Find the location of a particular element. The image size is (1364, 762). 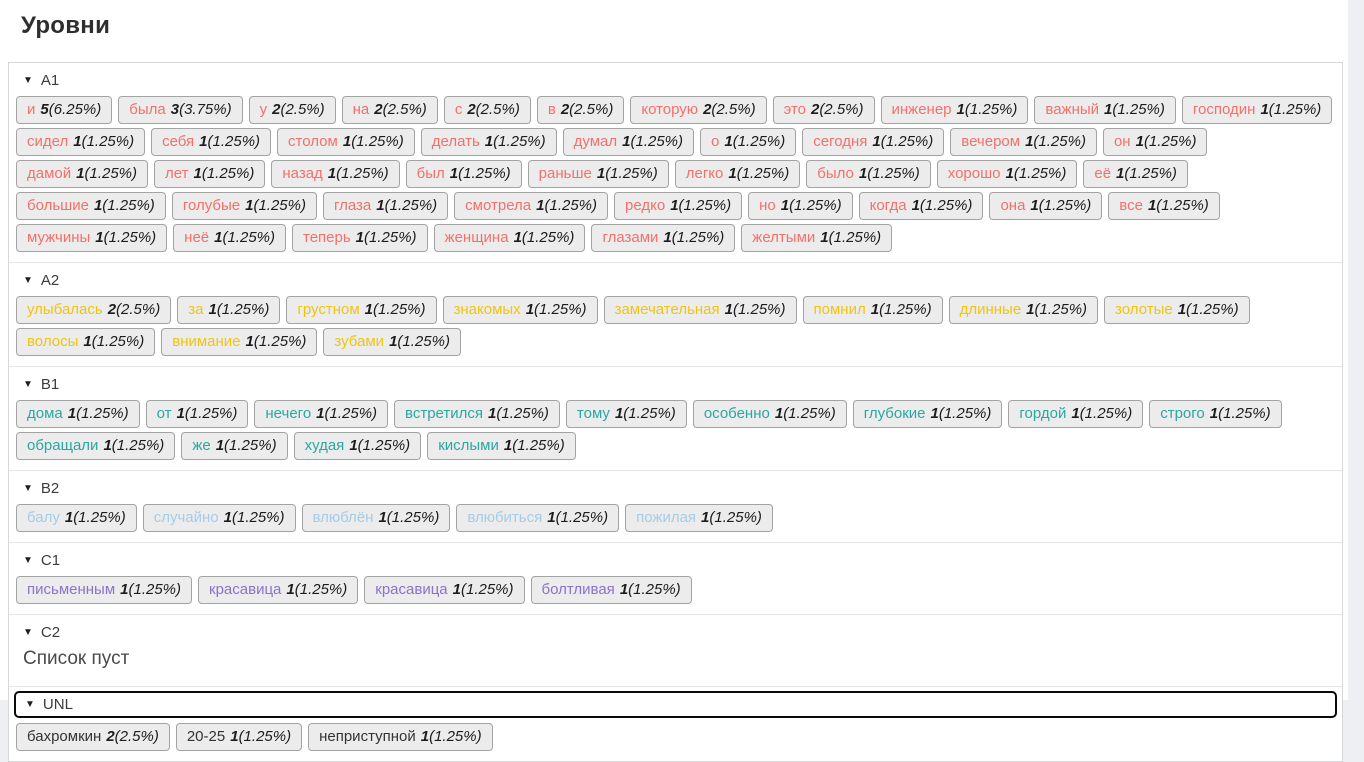

word-chip: улыбалась 2 (2.5%) is located at coordinates (94, 310).